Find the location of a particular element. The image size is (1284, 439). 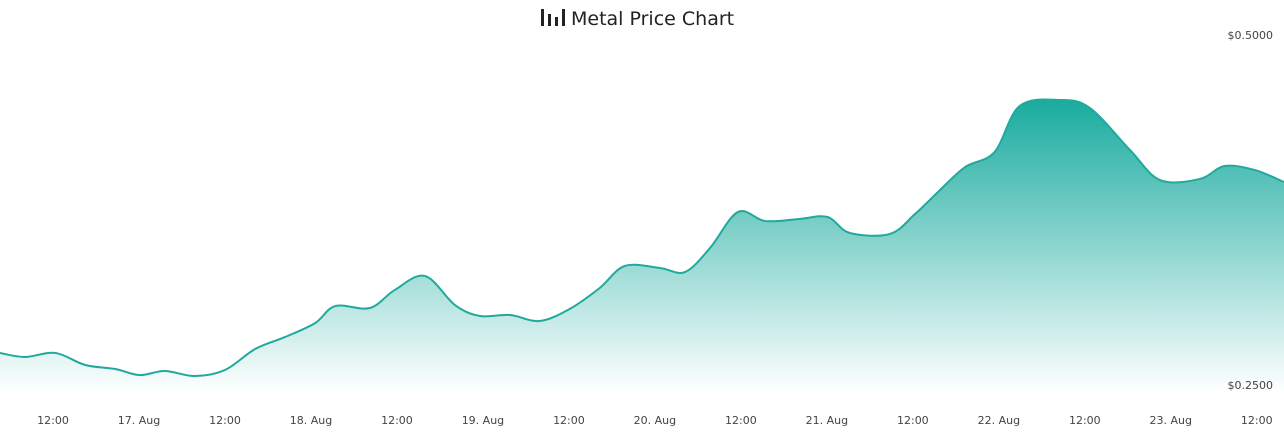

chart-title: Metal Price Chart is located at coordinates (652, 19).